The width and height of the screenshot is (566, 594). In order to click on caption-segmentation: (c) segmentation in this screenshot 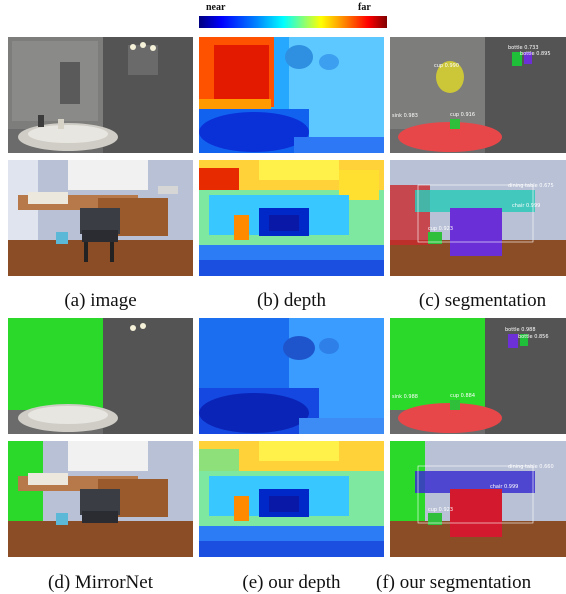, I will do `click(482, 300)`.